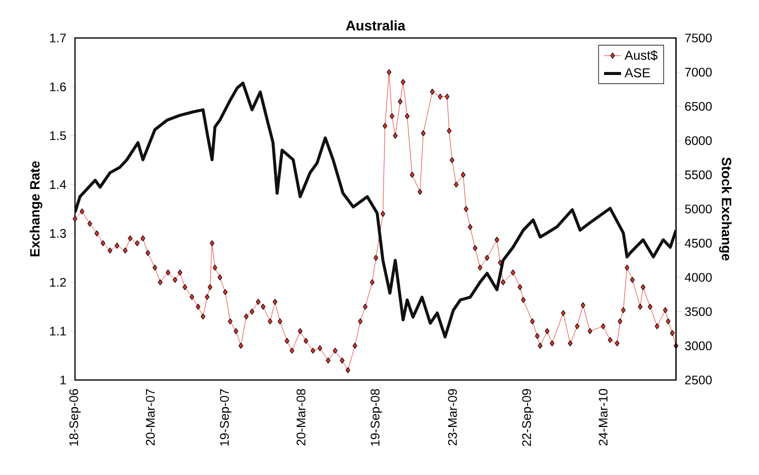 Image resolution: width=759 pixels, height=475 pixels. Describe the element at coordinates (698, 106) in the screenshot. I see `y2-tick-label: 6500` at that location.